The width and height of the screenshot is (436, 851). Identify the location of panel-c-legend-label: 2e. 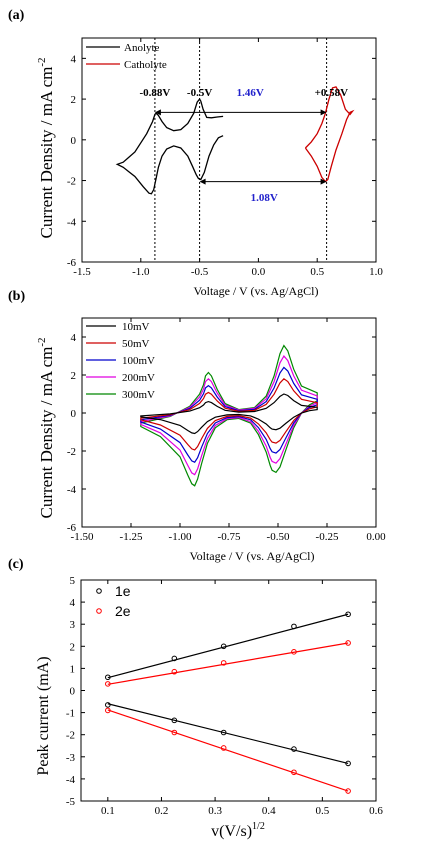
(123, 611).